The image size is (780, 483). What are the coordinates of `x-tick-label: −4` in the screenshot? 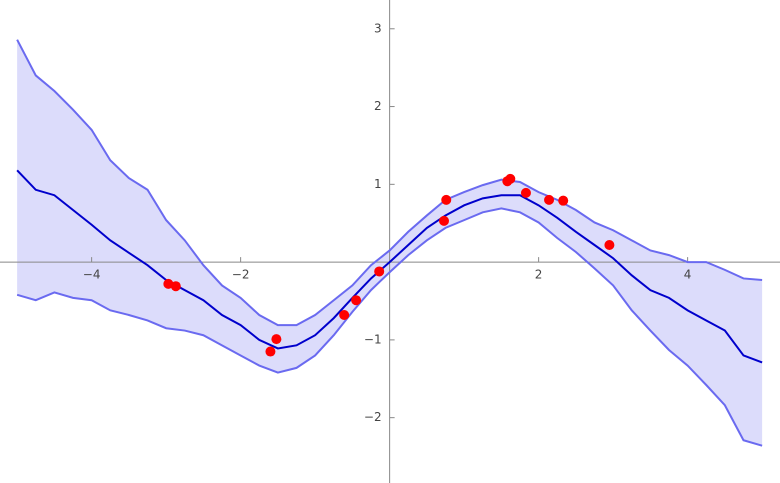 It's located at (92, 275).